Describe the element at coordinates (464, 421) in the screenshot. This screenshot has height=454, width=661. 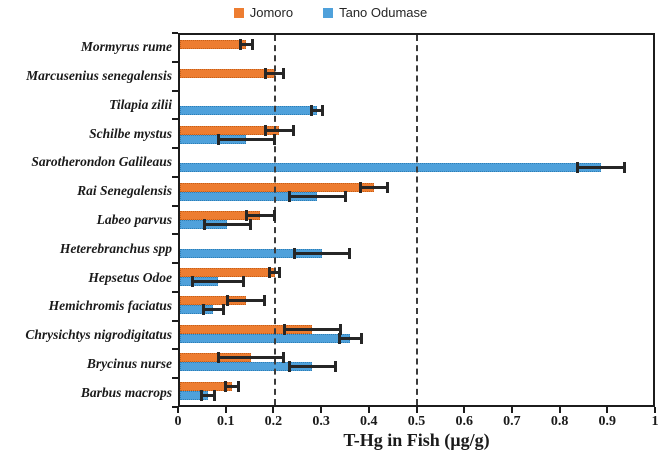
I see `x-tick-label: 0.6` at that location.